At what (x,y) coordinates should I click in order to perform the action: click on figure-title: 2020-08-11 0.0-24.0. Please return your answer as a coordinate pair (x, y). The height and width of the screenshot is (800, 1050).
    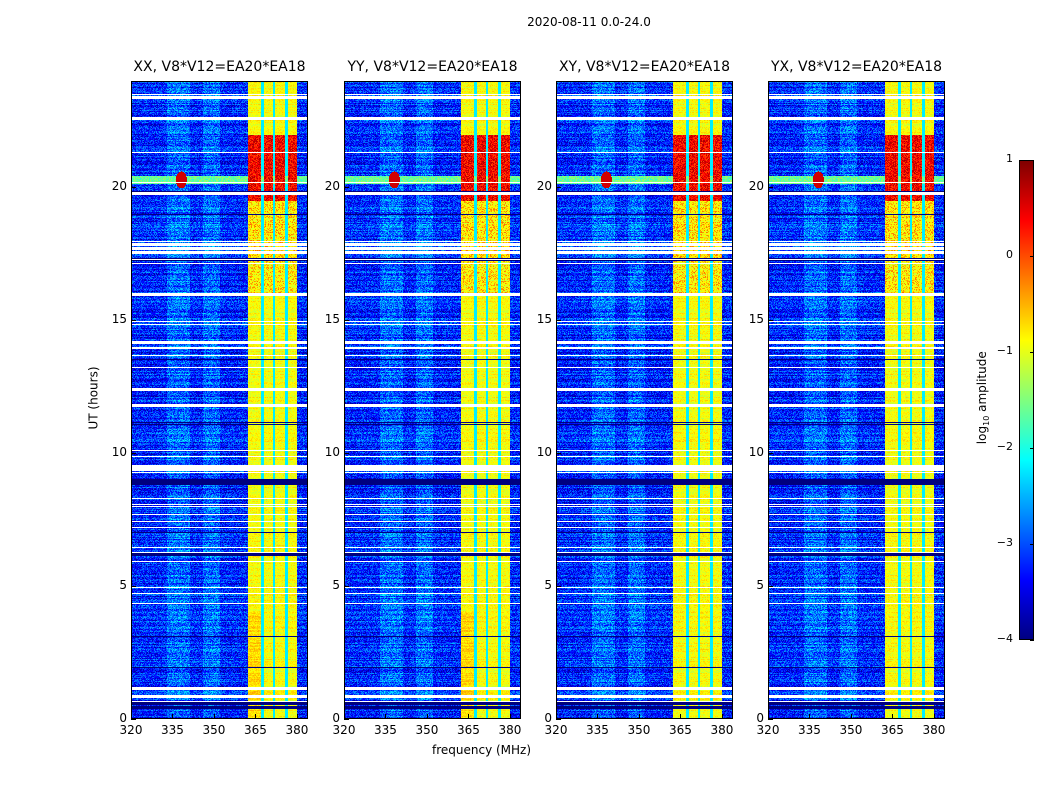
    Looking at the image, I should click on (589, 22).